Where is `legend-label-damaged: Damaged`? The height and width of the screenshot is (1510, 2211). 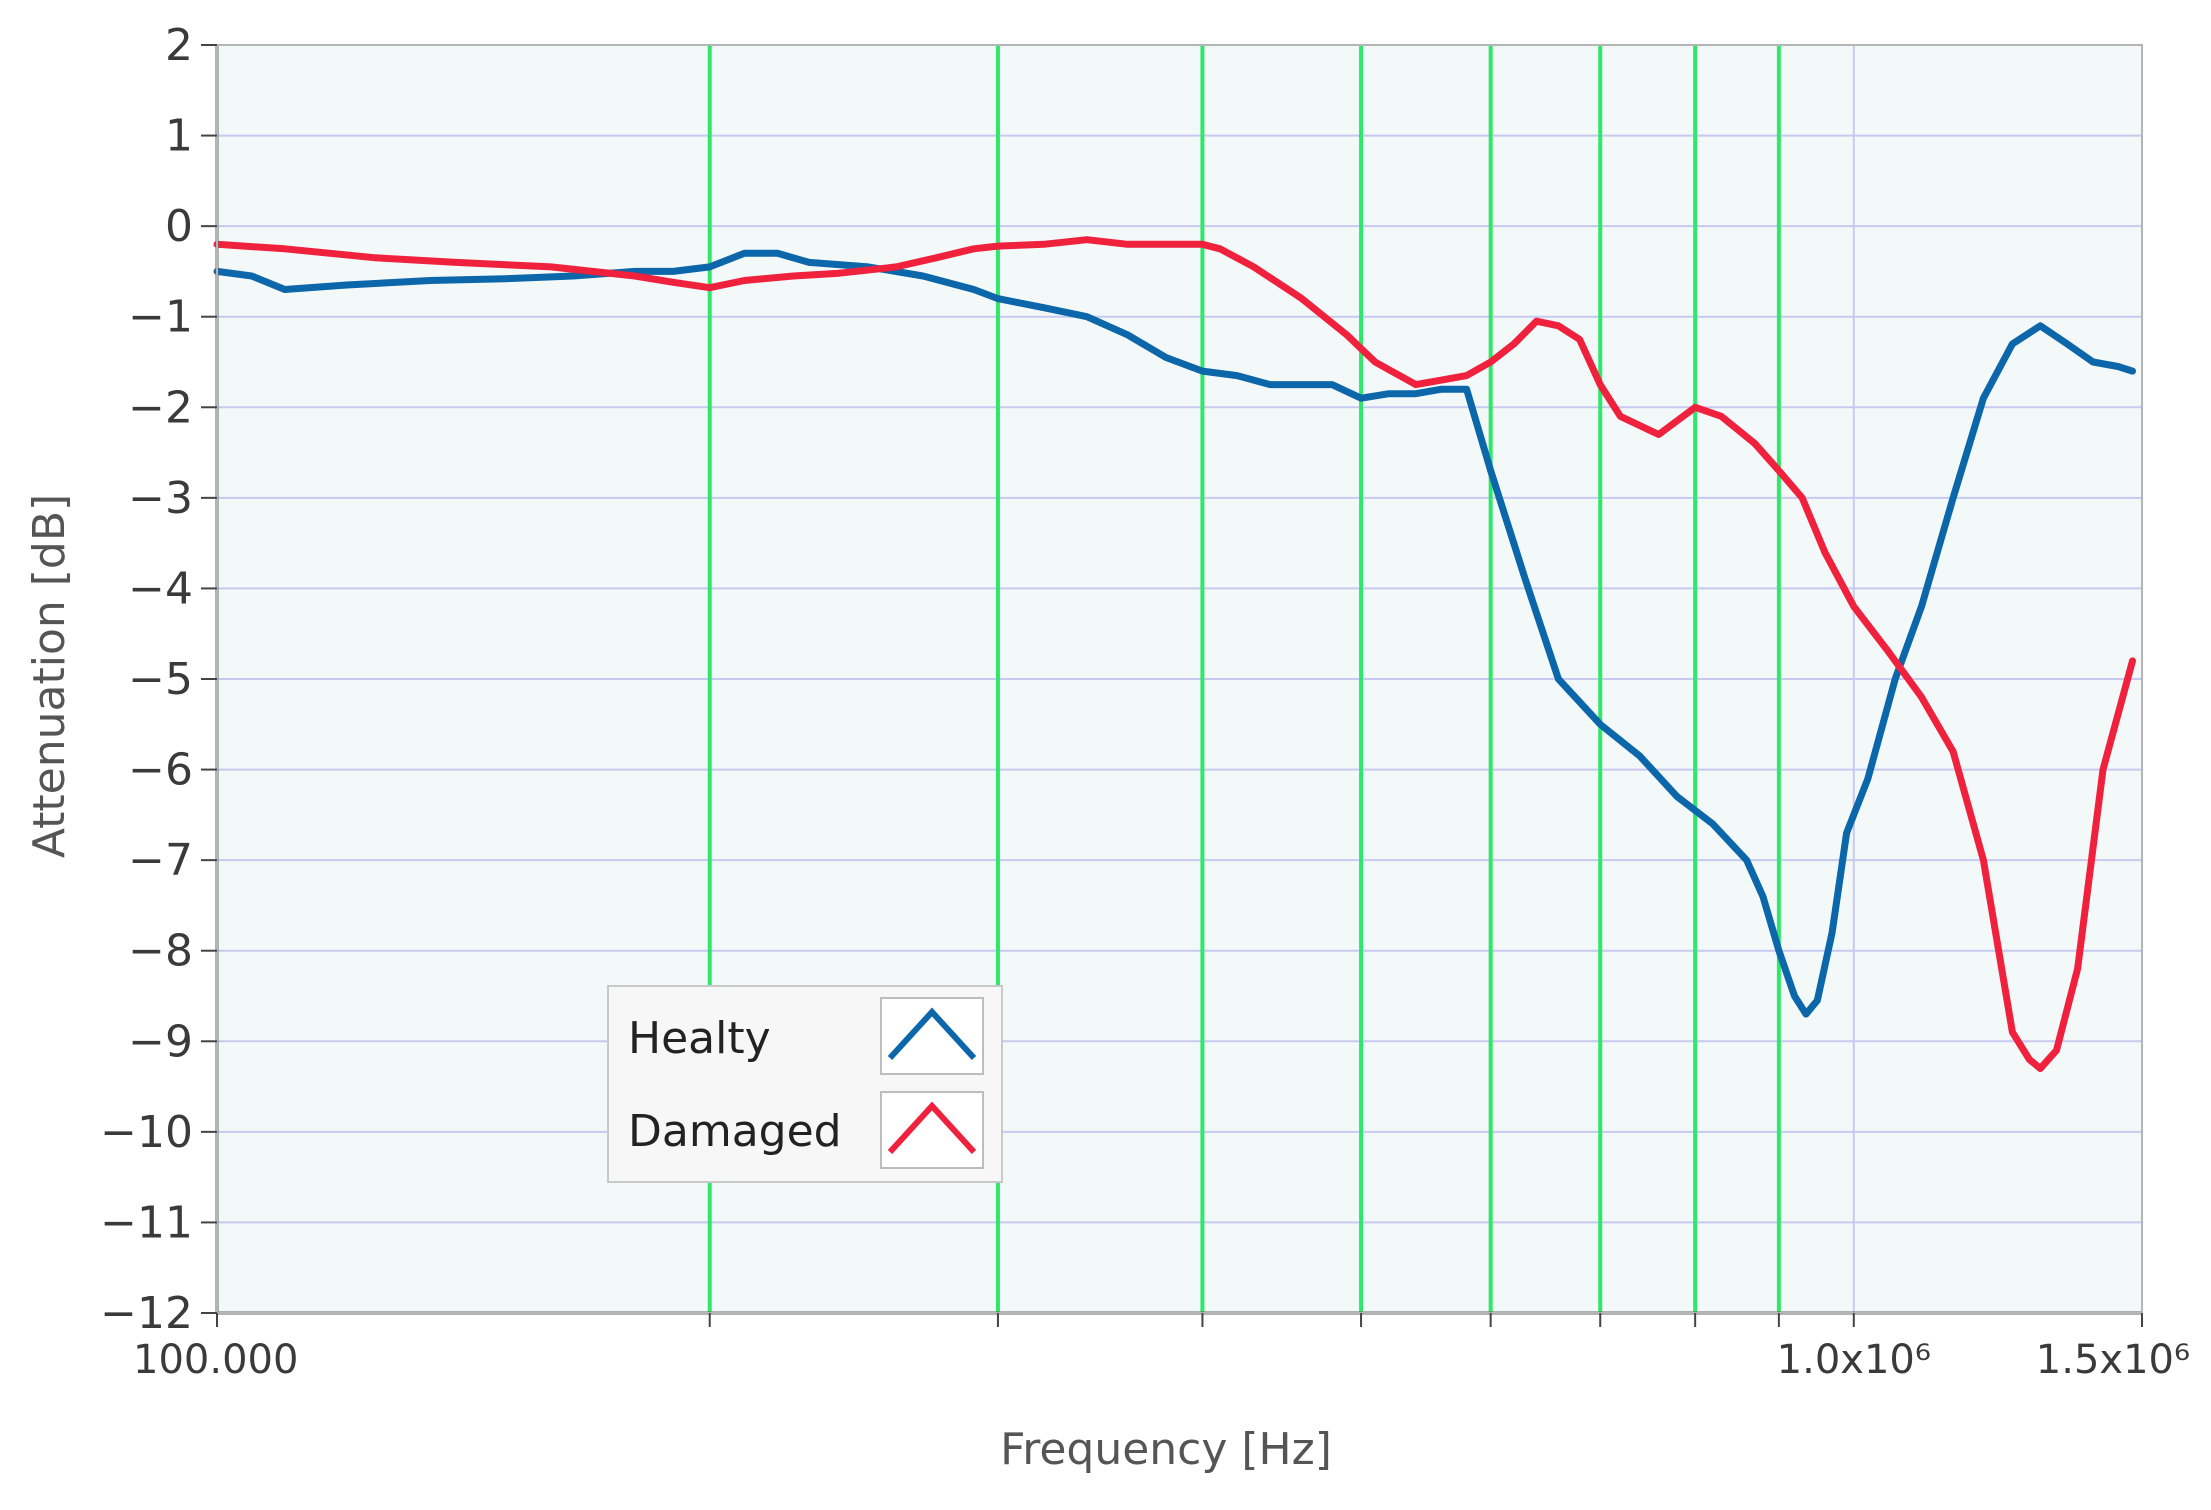 legend-label-damaged: Damaged is located at coordinates (735, 1131).